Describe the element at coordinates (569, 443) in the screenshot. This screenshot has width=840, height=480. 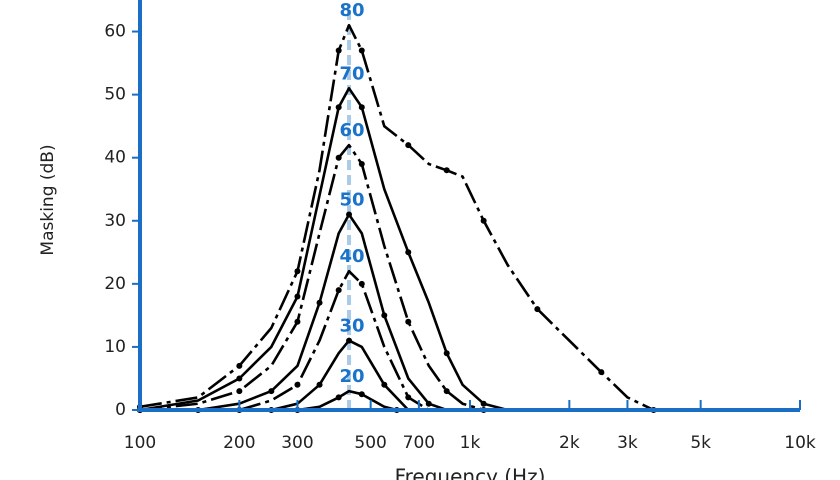
I see `x-tick-label: 2k` at that location.